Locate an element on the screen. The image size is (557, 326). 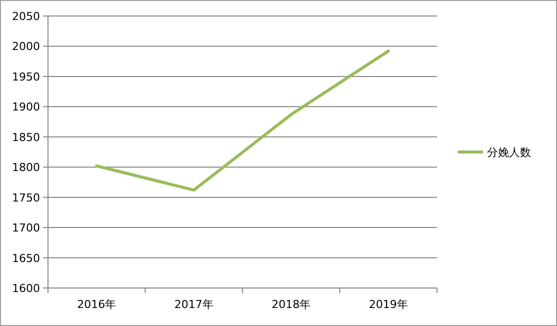
y-tick-label: 2000 is located at coordinates (26, 47).